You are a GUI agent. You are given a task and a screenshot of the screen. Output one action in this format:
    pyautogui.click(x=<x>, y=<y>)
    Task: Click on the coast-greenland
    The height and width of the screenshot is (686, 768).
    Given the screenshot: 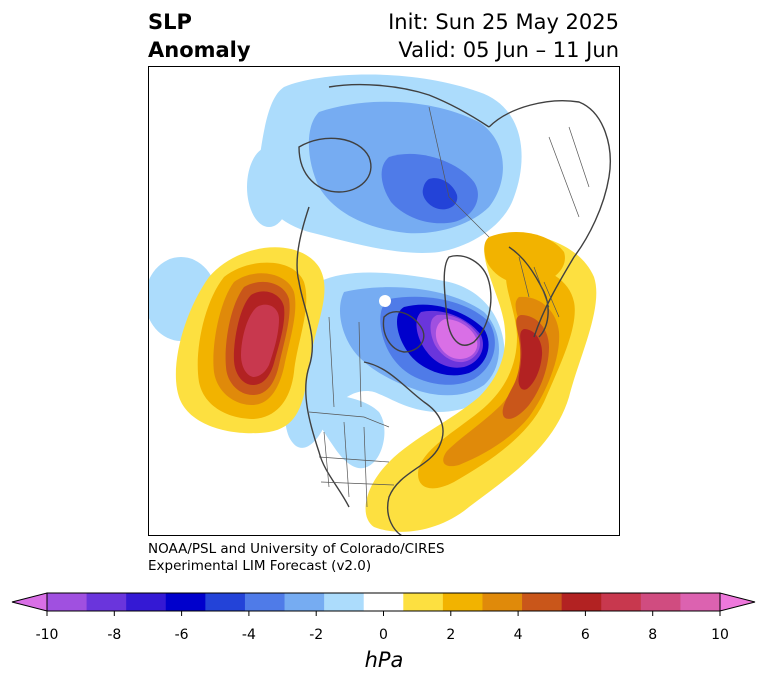 What is the action you would take?
    pyautogui.click(x=467, y=300)
    